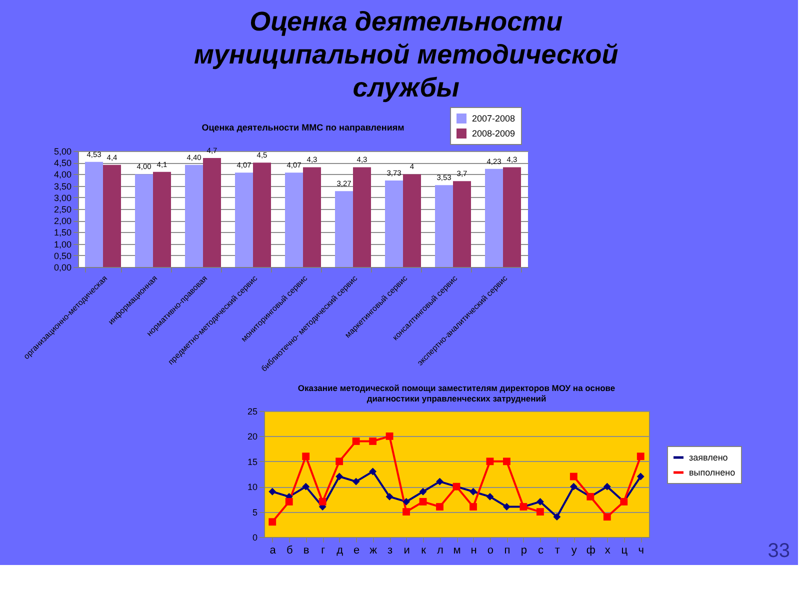 This screenshot has height=600, width=800. What do you see at coordinates (323, 550) in the screenshot?
I see `x-tick-label: г` at bounding box center [323, 550].